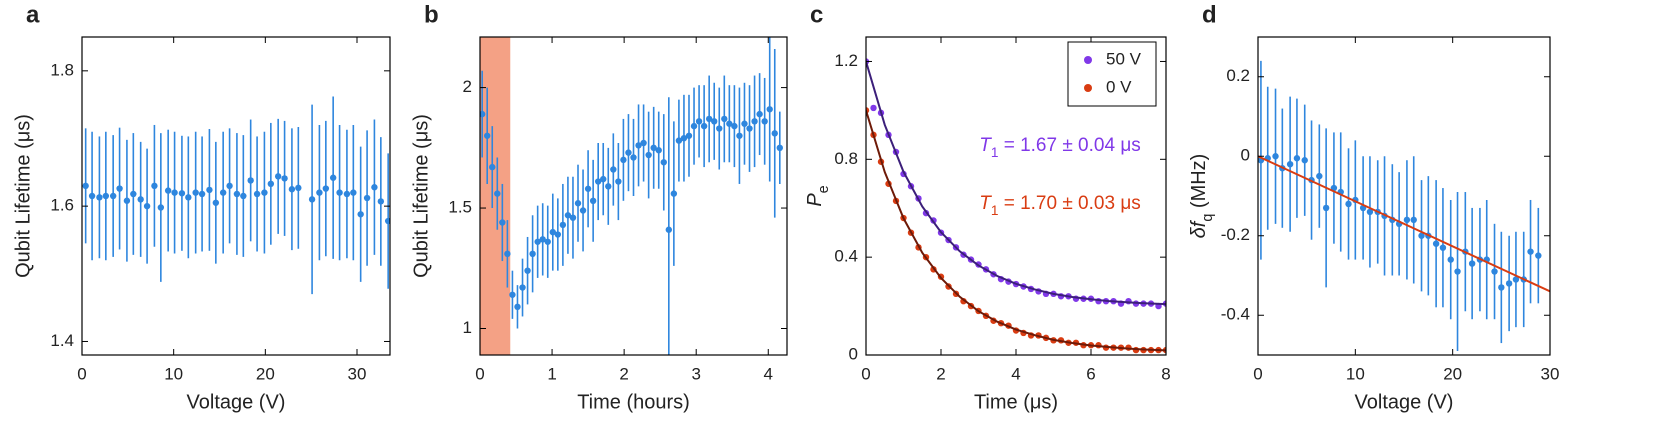 Image resolution: width=1661 pixels, height=440 pixels. I want to click on x-tick-label: 2, so click(623, 373).